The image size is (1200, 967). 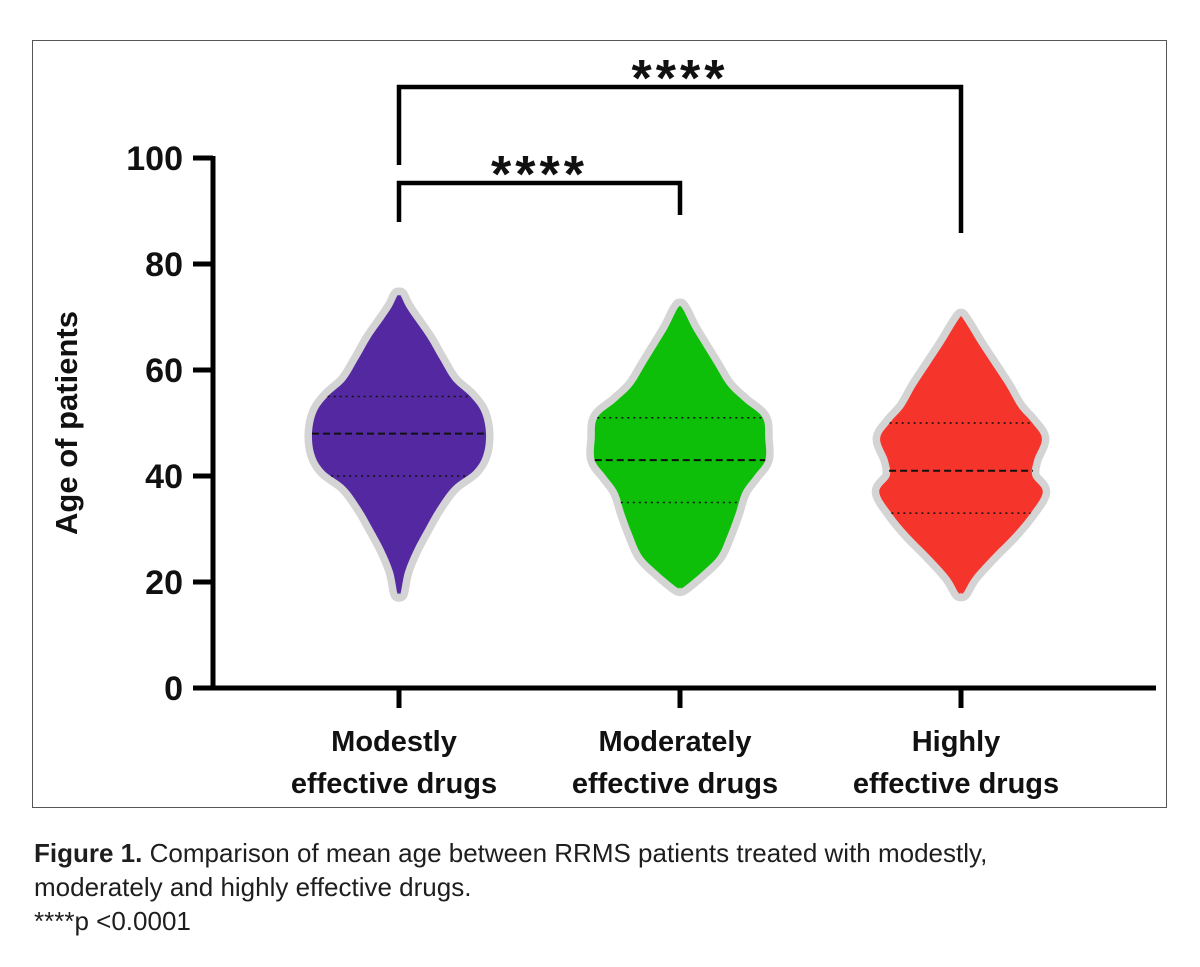 What do you see at coordinates (956, 742) in the screenshot?
I see `x-tick-label-3-line1: Highly` at bounding box center [956, 742].